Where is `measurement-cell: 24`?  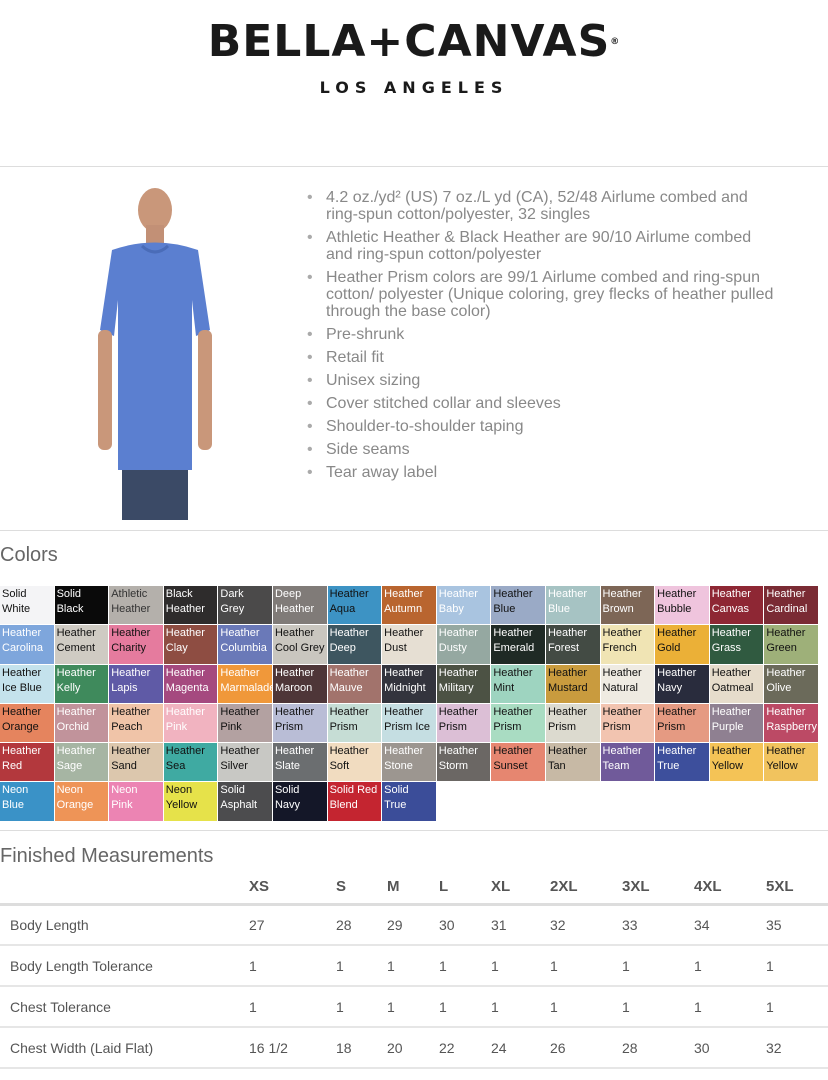
measurement-cell: 24 is located at coordinates (520, 1048).